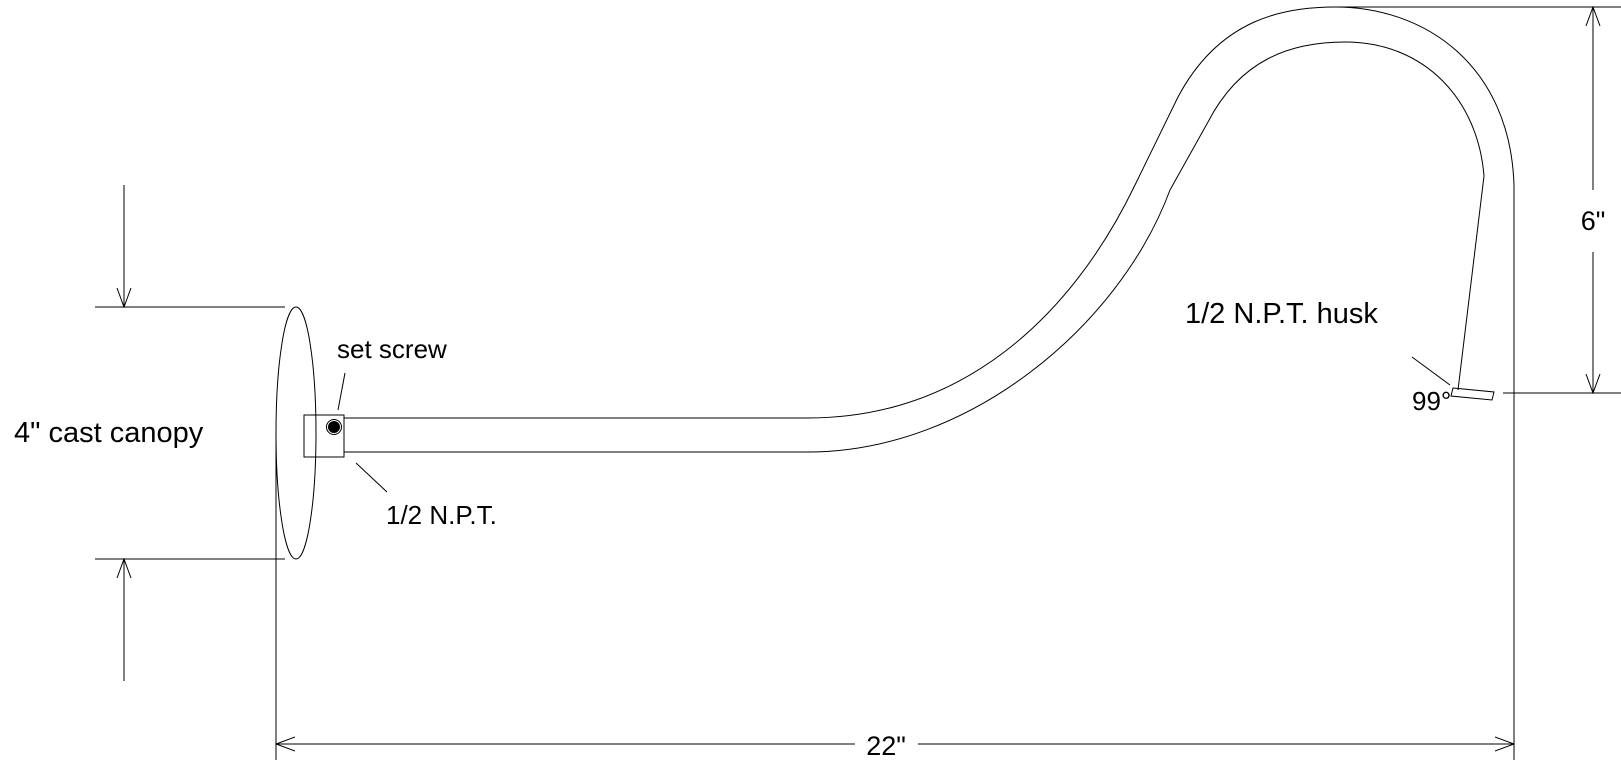  What do you see at coordinates (392, 349) in the screenshot?
I see `set-screw-label: set screw` at bounding box center [392, 349].